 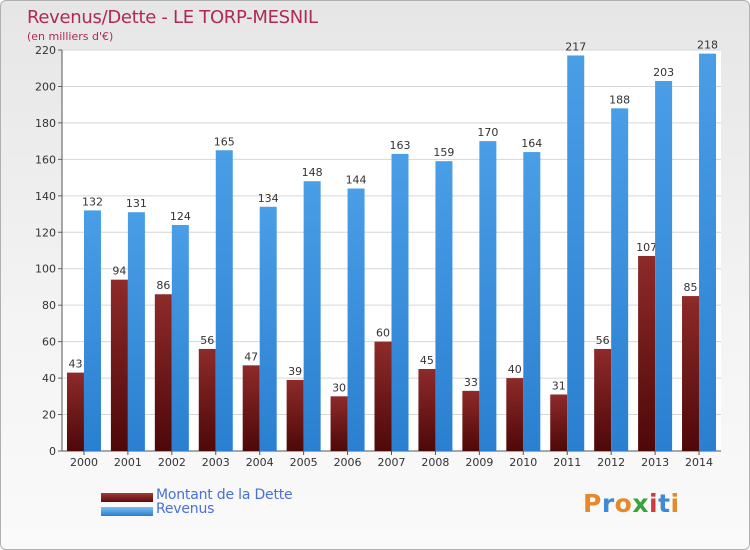 I want to click on data-label-revenus: 203, so click(x=663, y=72).